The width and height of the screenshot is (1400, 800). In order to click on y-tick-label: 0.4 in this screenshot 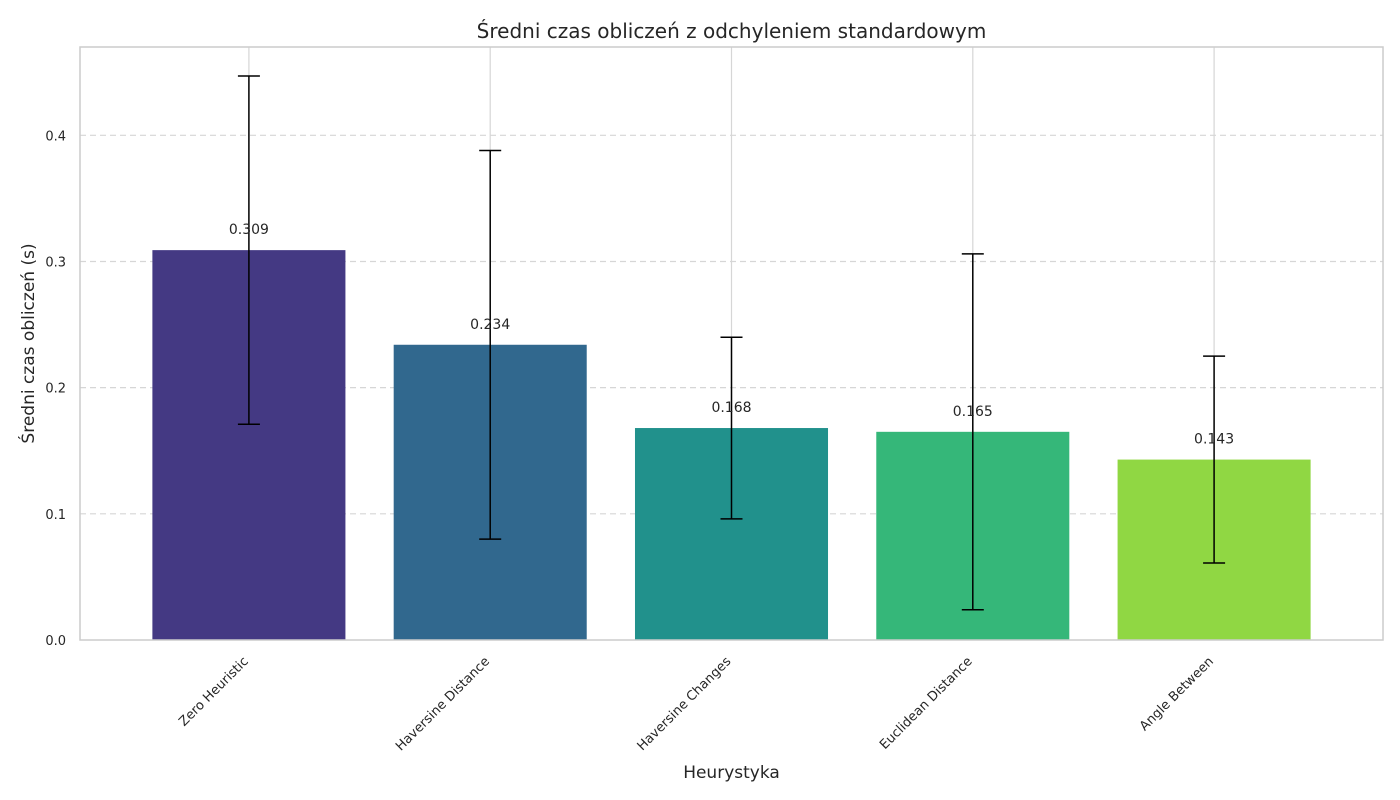, I will do `click(55, 136)`.